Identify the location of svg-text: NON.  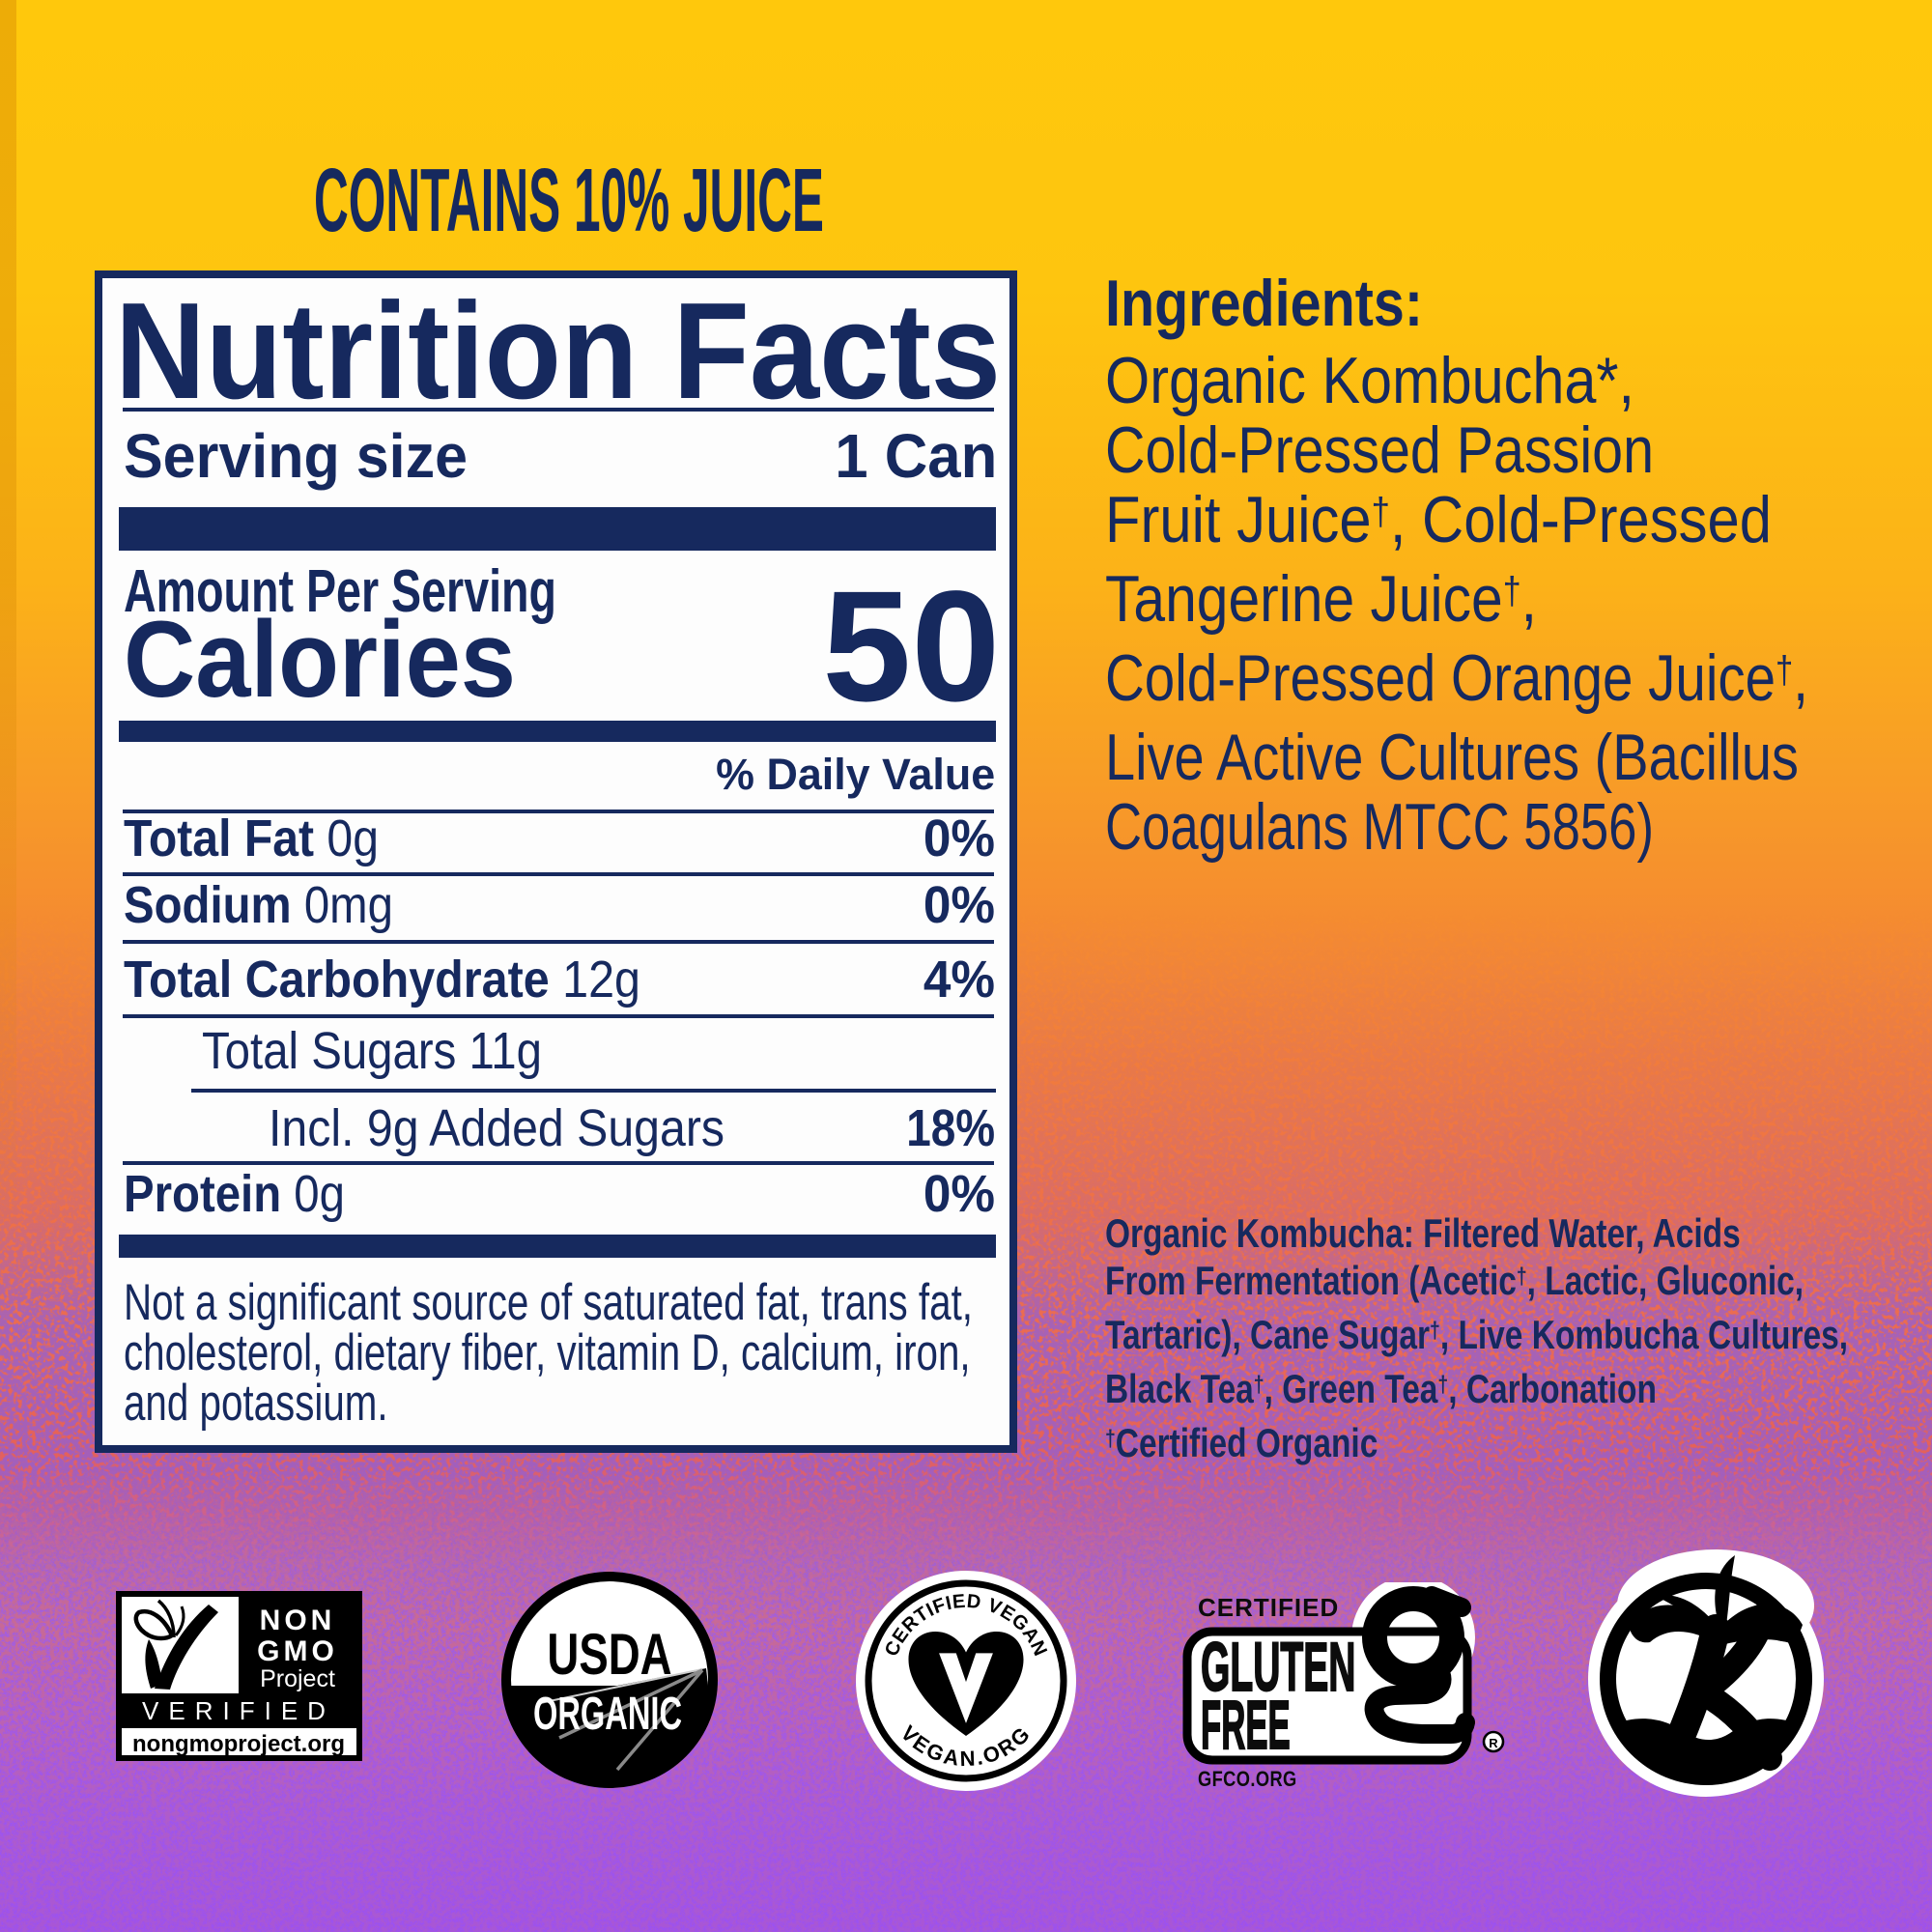
(298, 1620).